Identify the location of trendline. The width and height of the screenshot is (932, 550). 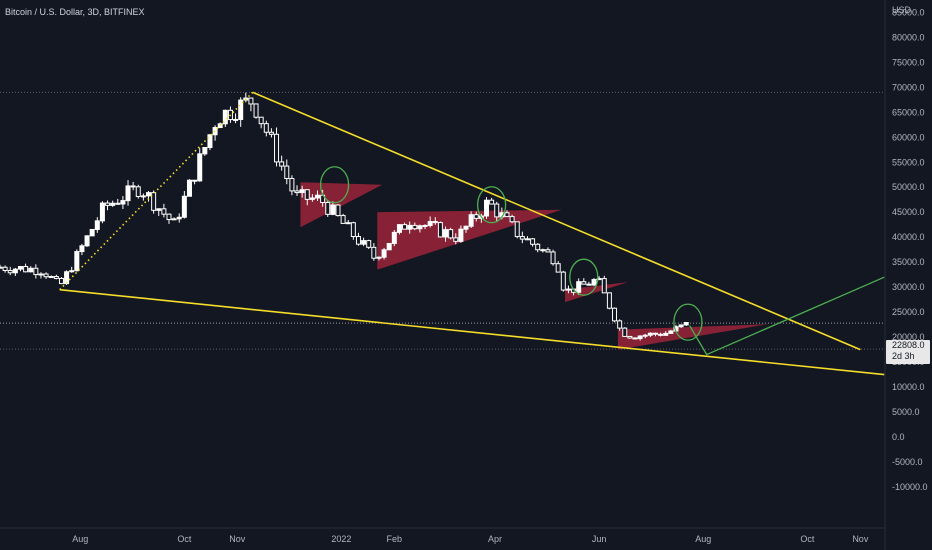
(472, 332).